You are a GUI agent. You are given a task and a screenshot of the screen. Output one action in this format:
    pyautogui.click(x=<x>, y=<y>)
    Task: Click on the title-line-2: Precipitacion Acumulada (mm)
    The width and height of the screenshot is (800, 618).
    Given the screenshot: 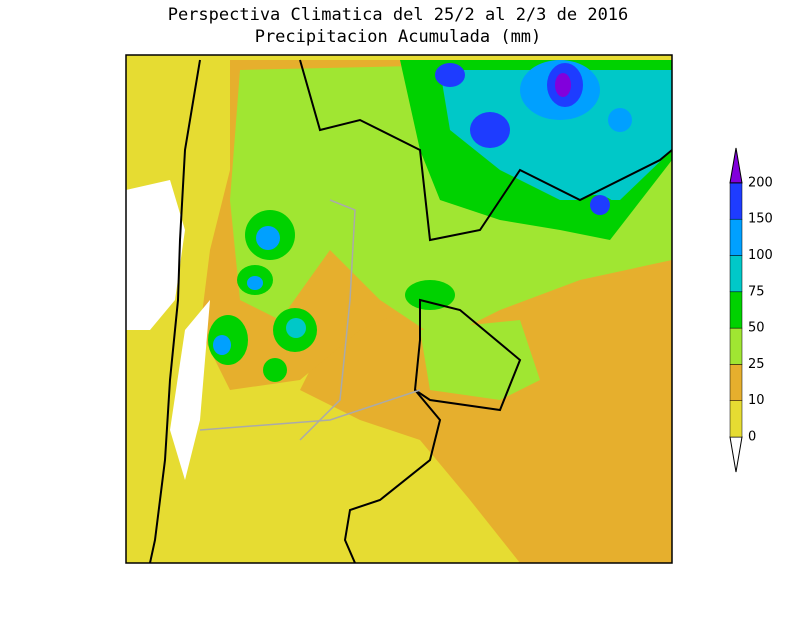 What is the action you would take?
    pyautogui.click(x=398, y=37)
    